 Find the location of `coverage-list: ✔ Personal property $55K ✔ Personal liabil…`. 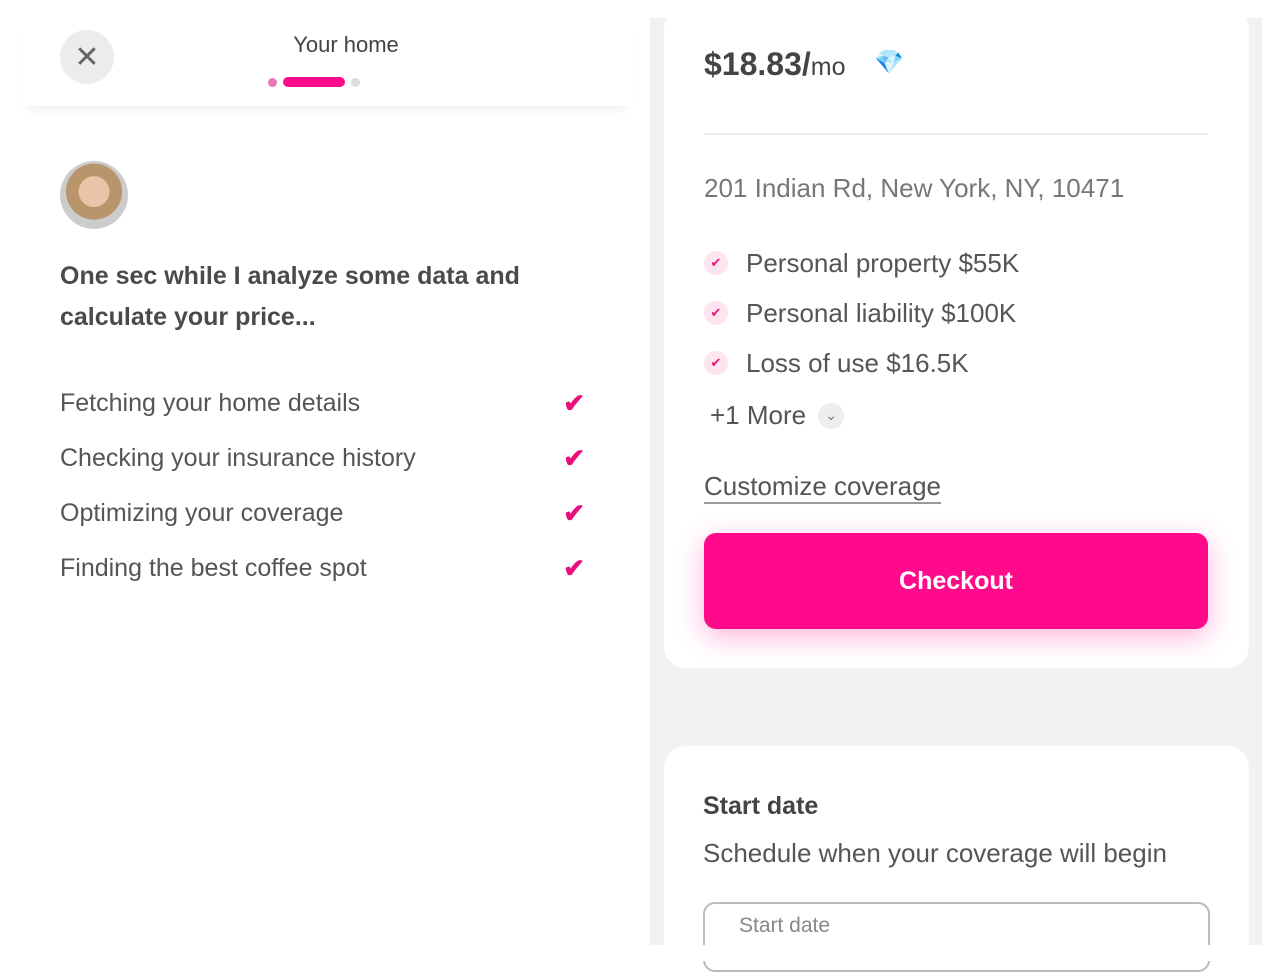

coverage-list: ✔ Personal property $55K ✔ Personal liabil… is located at coordinates (861, 313).